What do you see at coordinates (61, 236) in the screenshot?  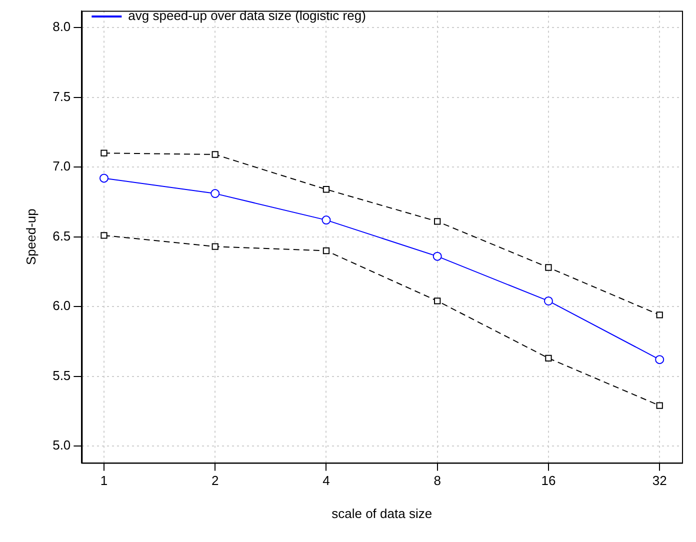 I see `y-tick-label: 6.5` at bounding box center [61, 236].